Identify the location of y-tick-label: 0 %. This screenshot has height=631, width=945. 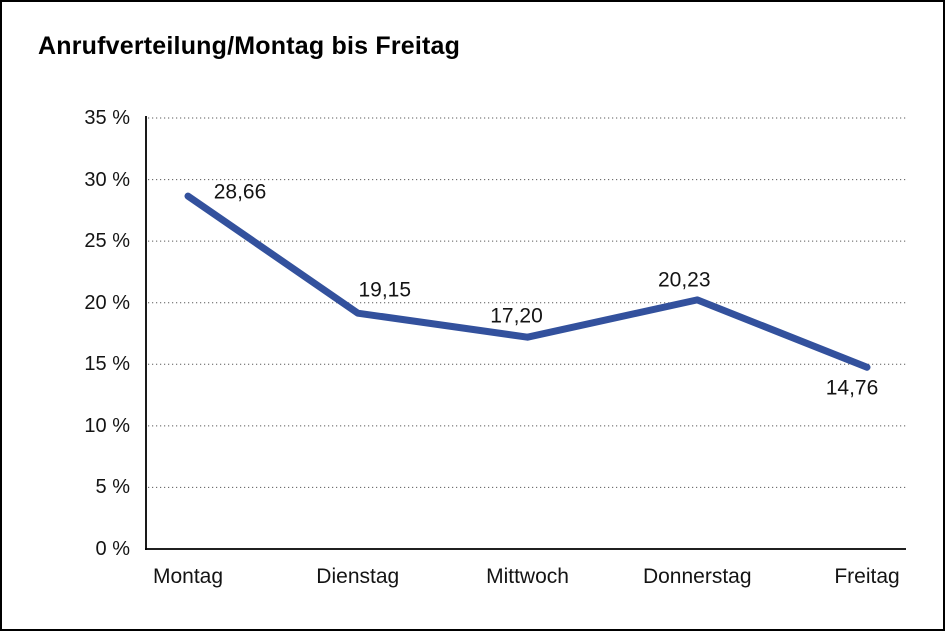
(112, 549).